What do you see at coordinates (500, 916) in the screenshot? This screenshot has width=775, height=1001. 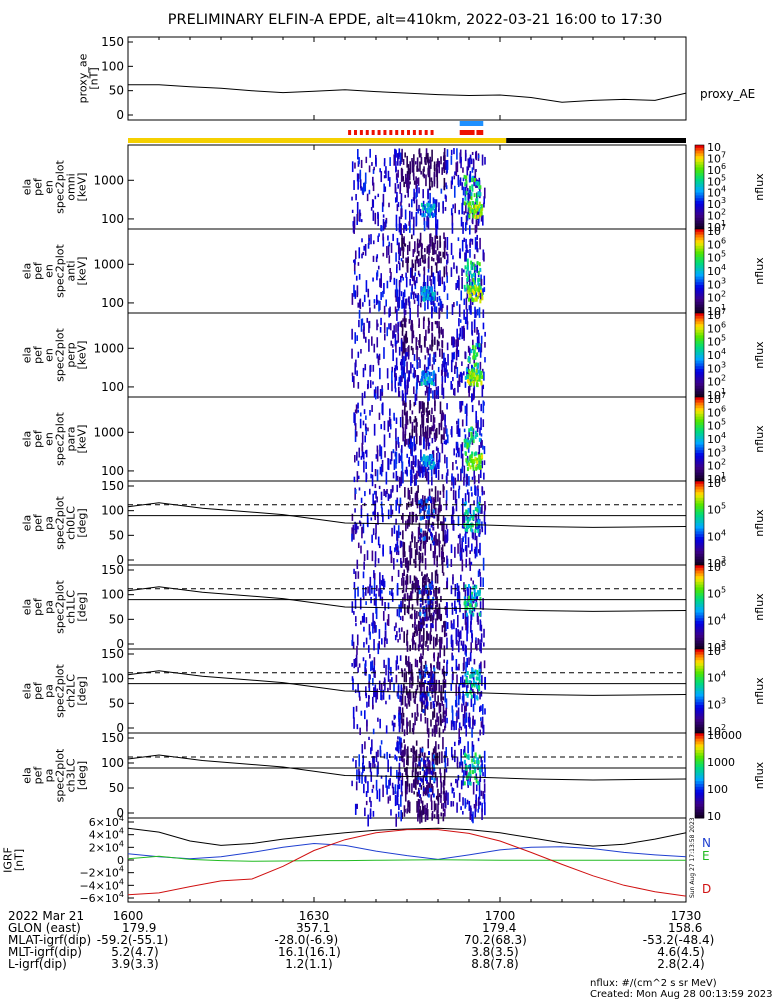 I see `x-tick-label: 1700` at bounding box center [500, 916].